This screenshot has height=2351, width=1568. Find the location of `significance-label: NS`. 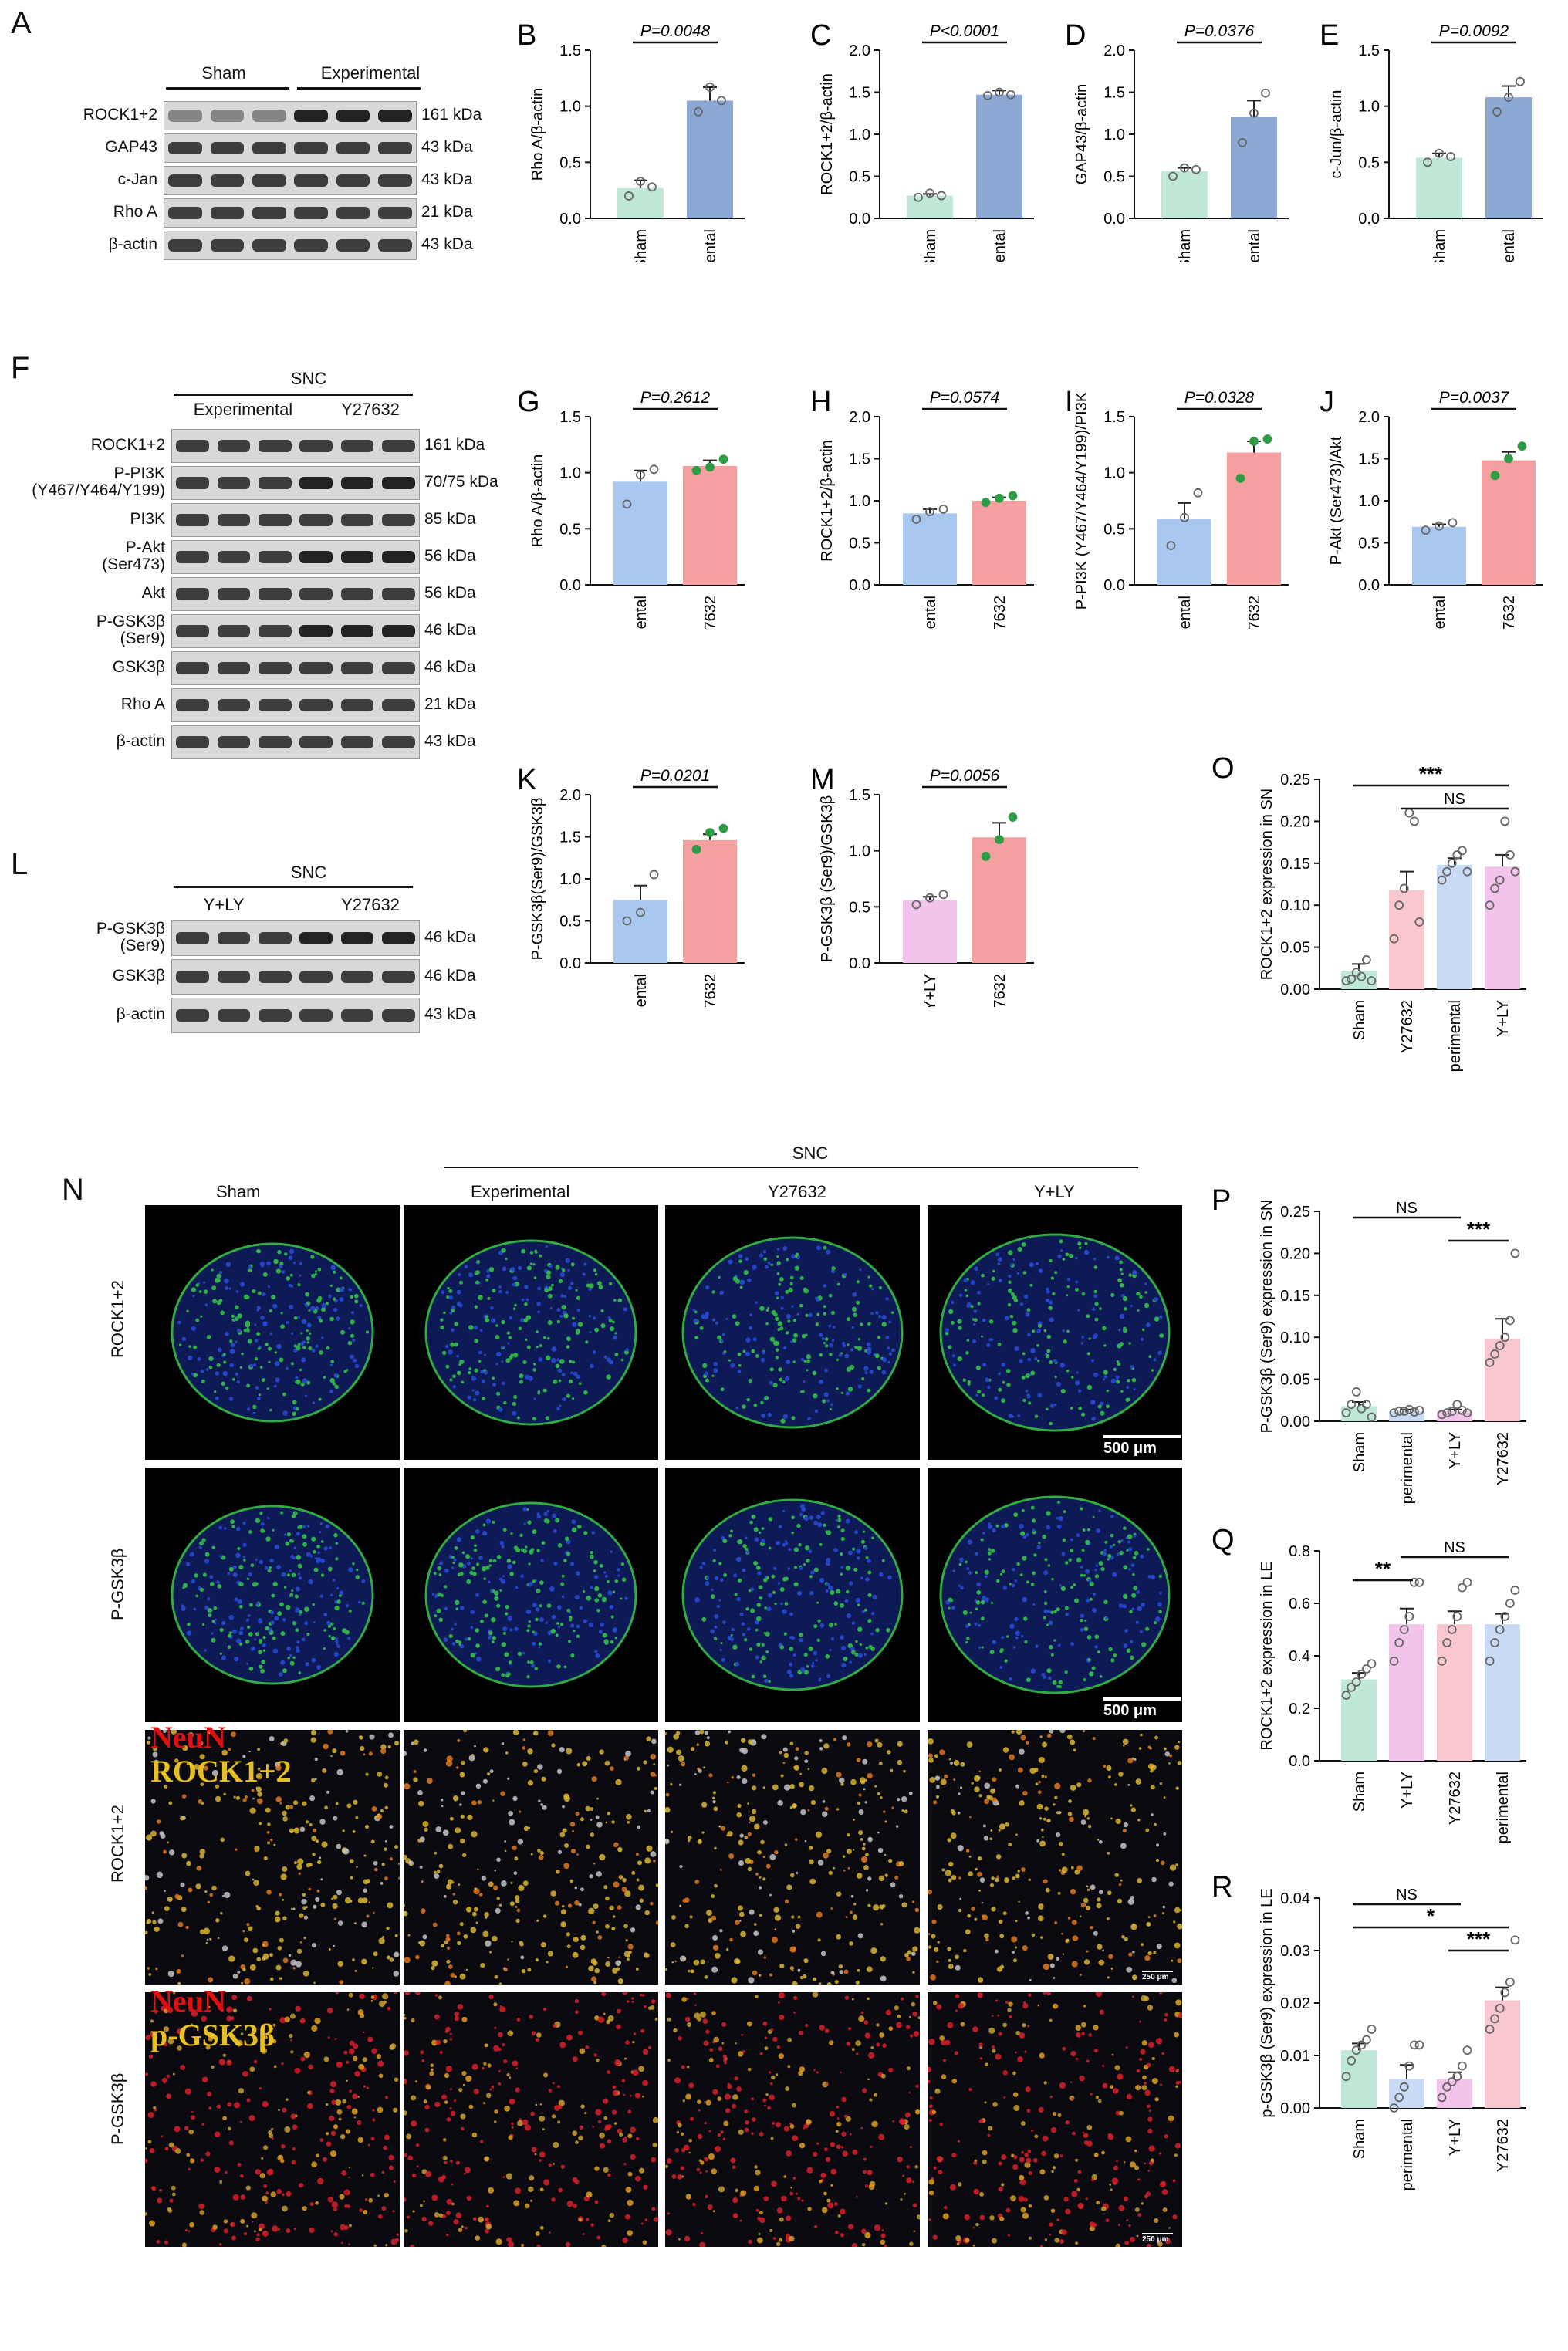

significance-label: NS is located at coordinates (1407, 1895).